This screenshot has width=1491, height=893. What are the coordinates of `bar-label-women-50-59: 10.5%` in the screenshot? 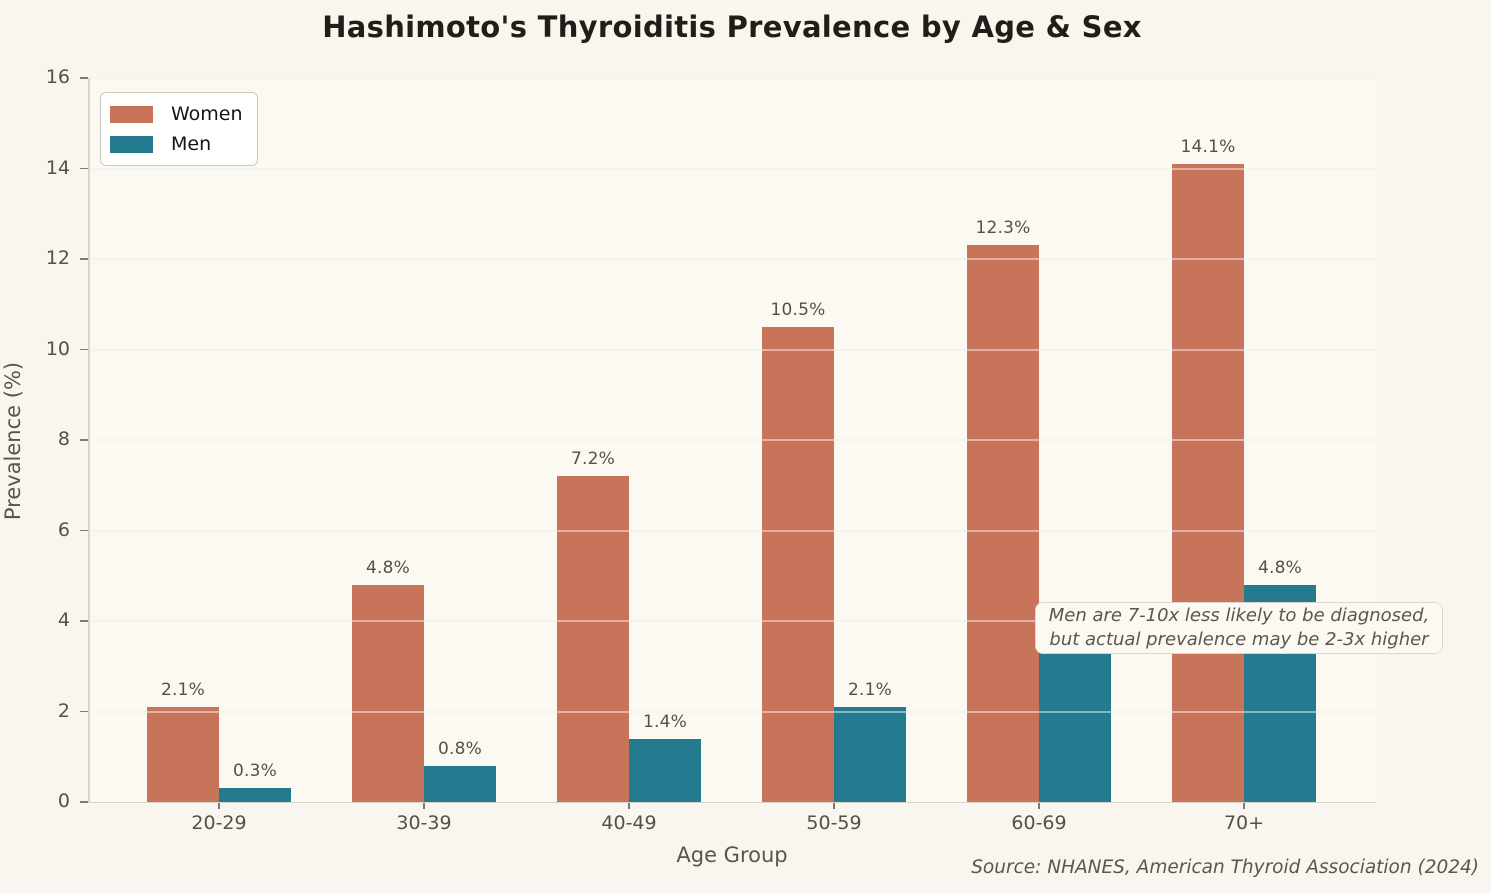 It's located at (798, 309).